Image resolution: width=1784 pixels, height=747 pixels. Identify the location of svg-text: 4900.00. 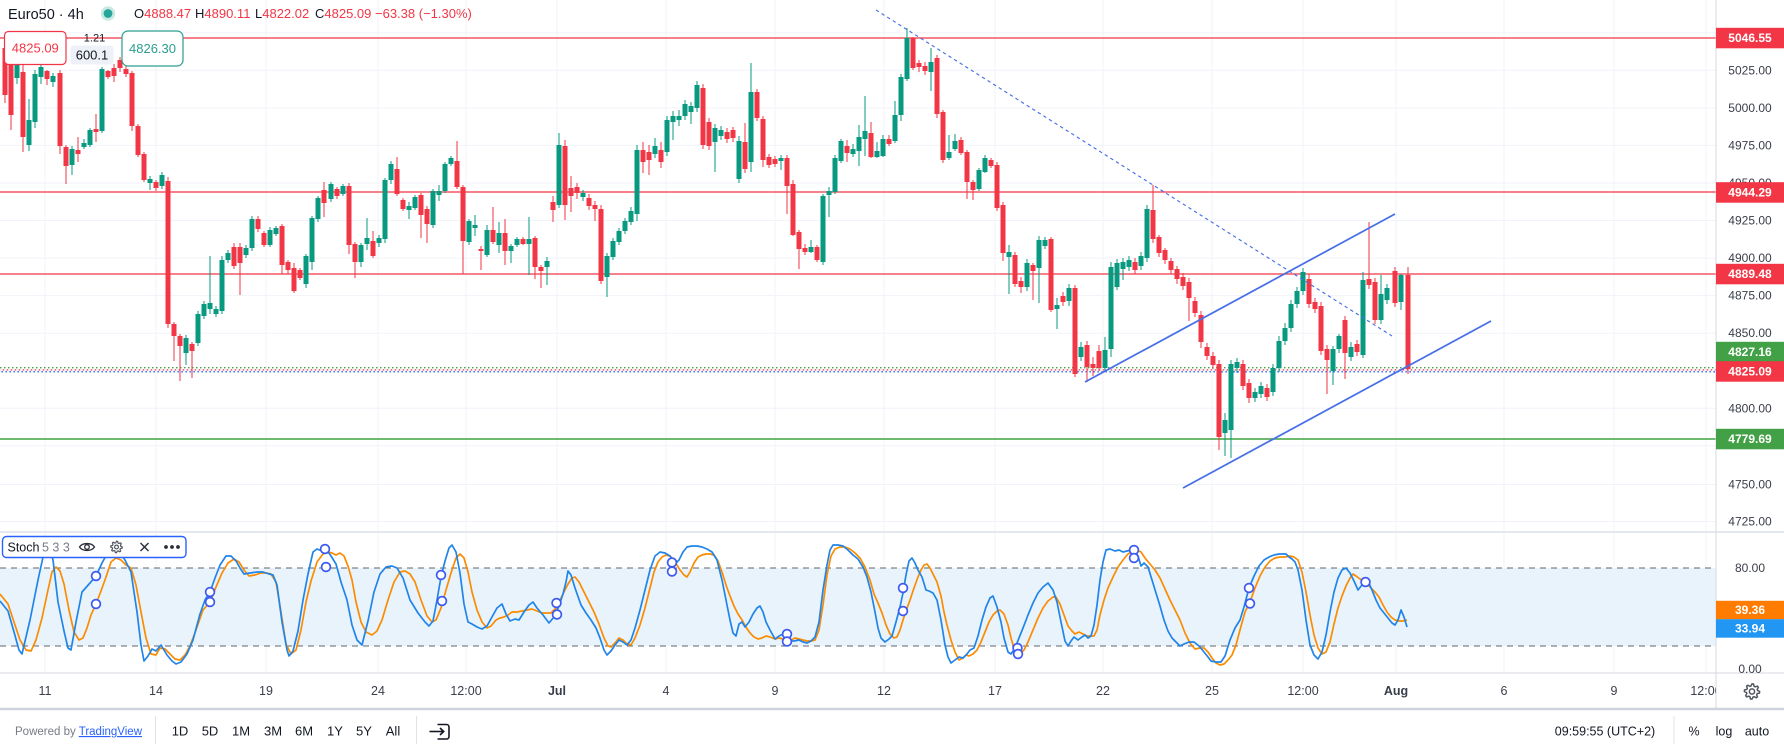
(1750, 258).